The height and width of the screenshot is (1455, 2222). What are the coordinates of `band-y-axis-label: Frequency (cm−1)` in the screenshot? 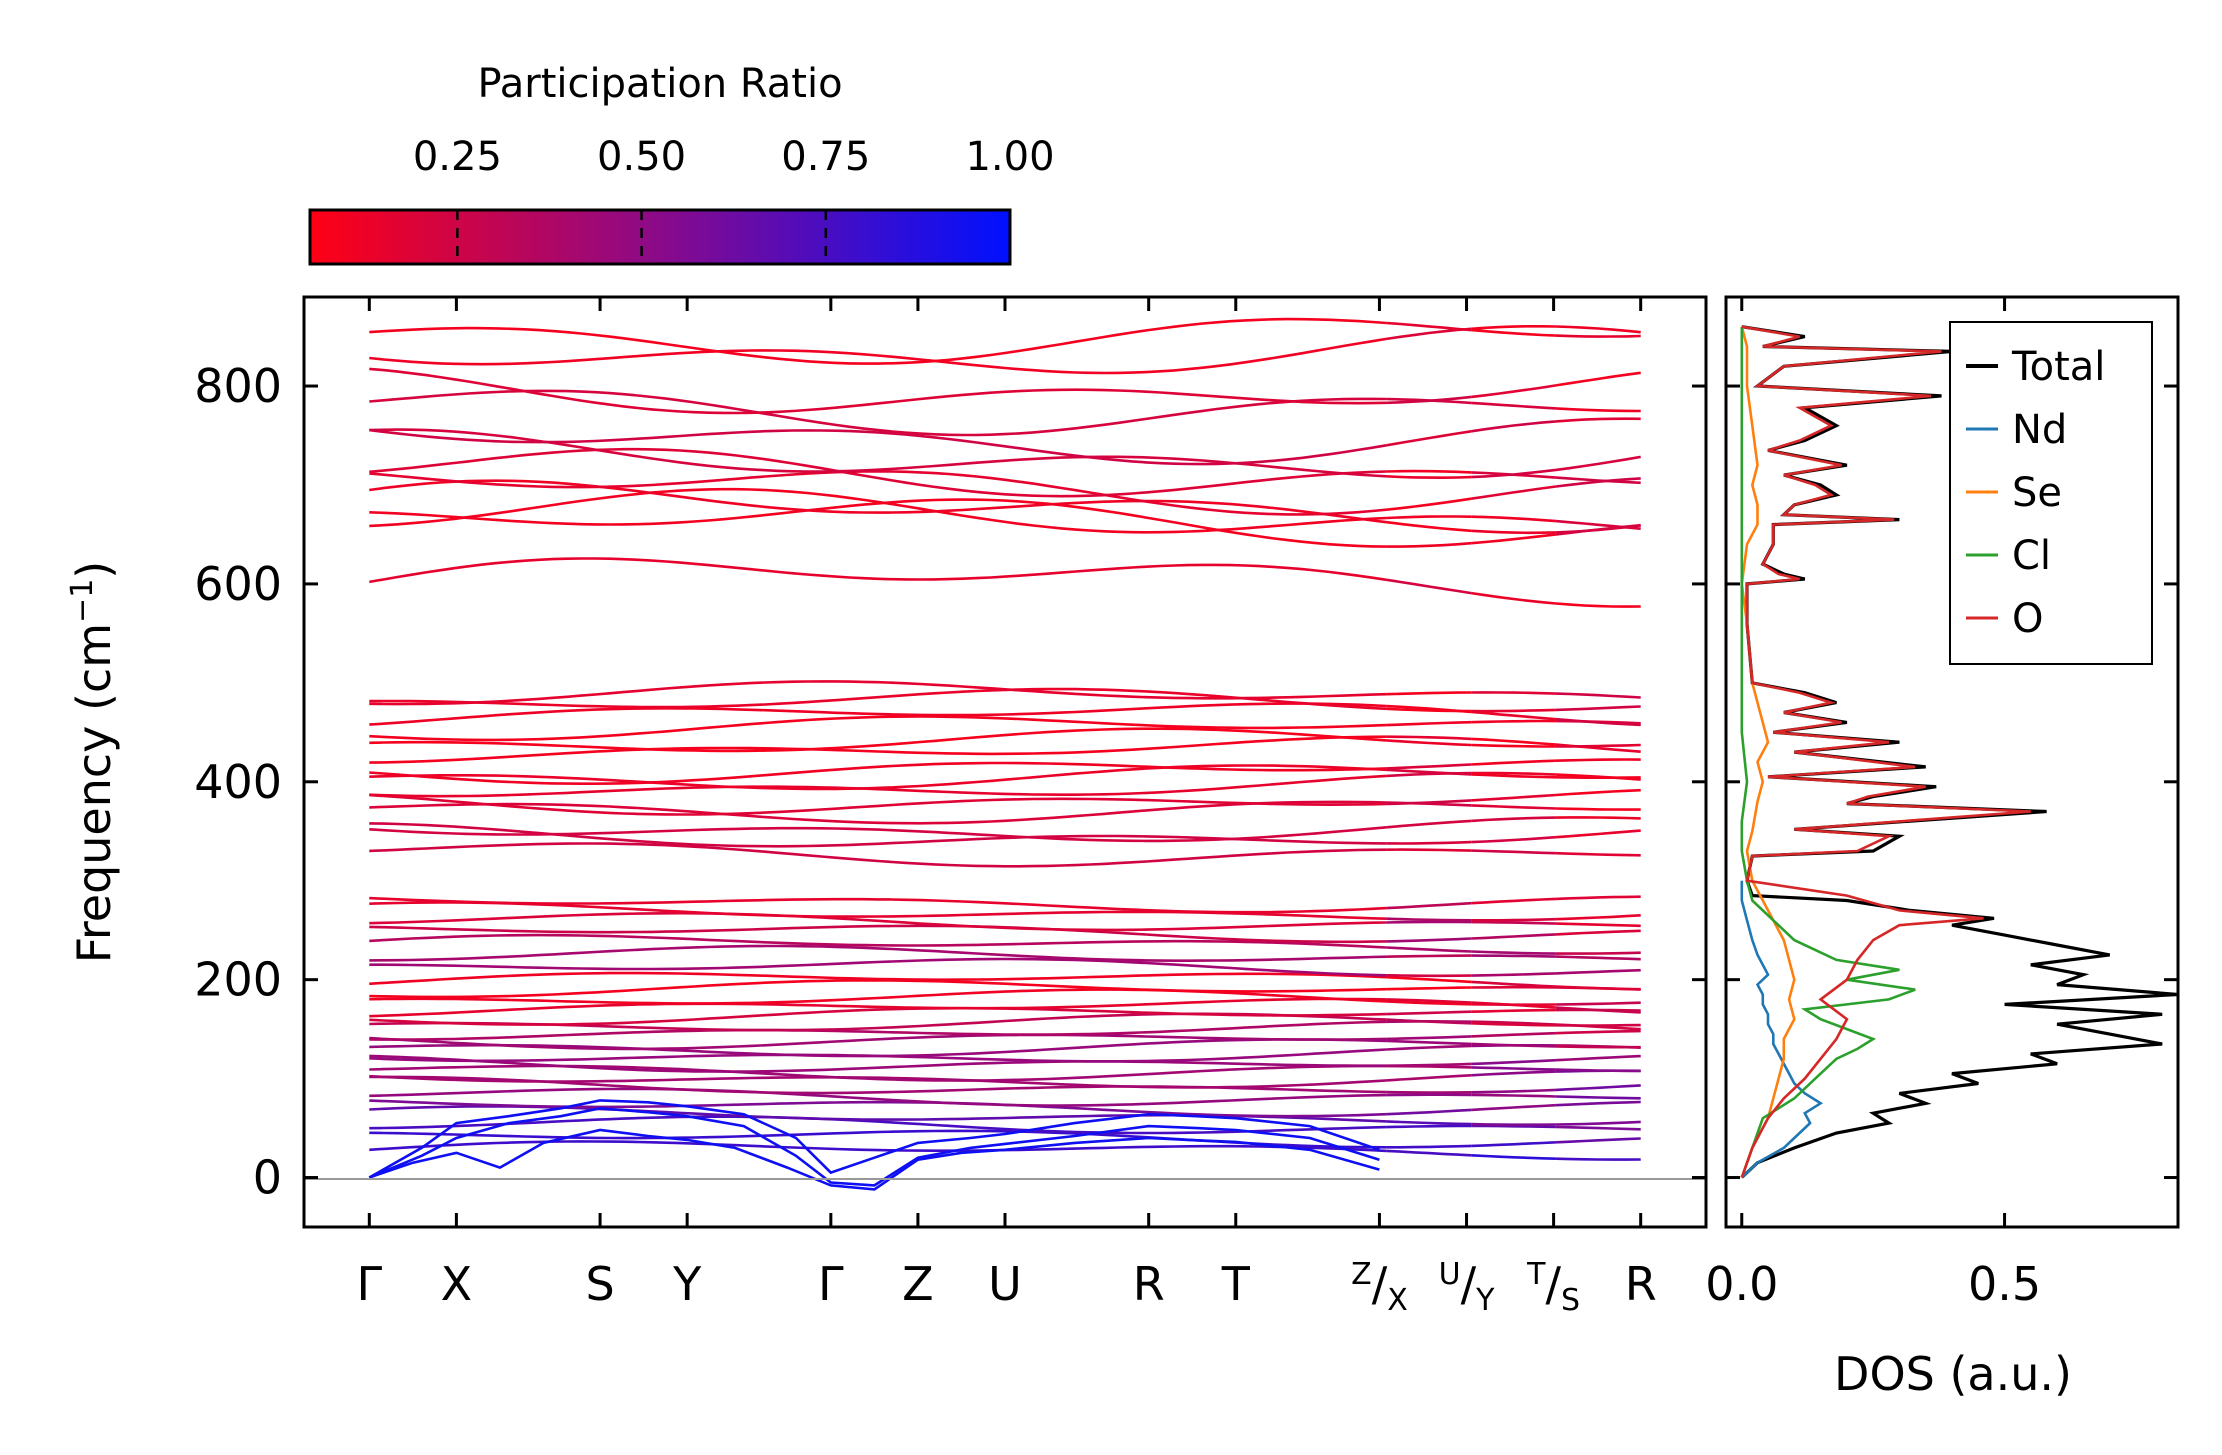 It's located at (93, 762).